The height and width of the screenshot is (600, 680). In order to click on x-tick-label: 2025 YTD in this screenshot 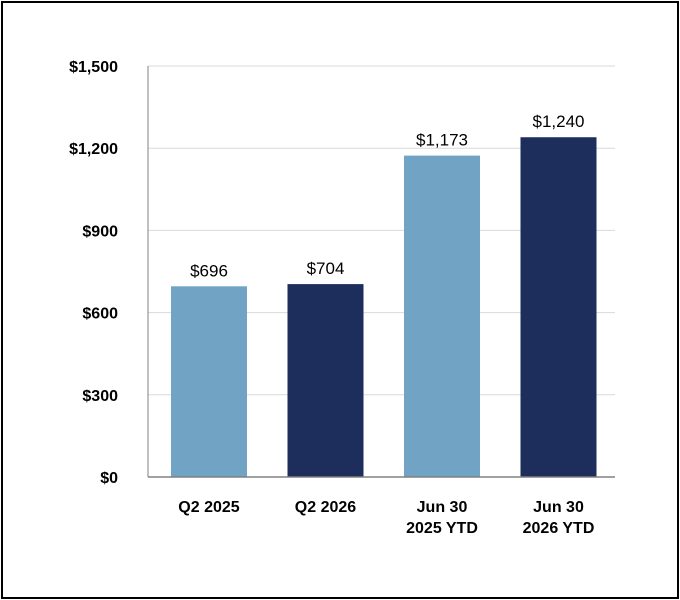, I will do `click(442, 528)`.